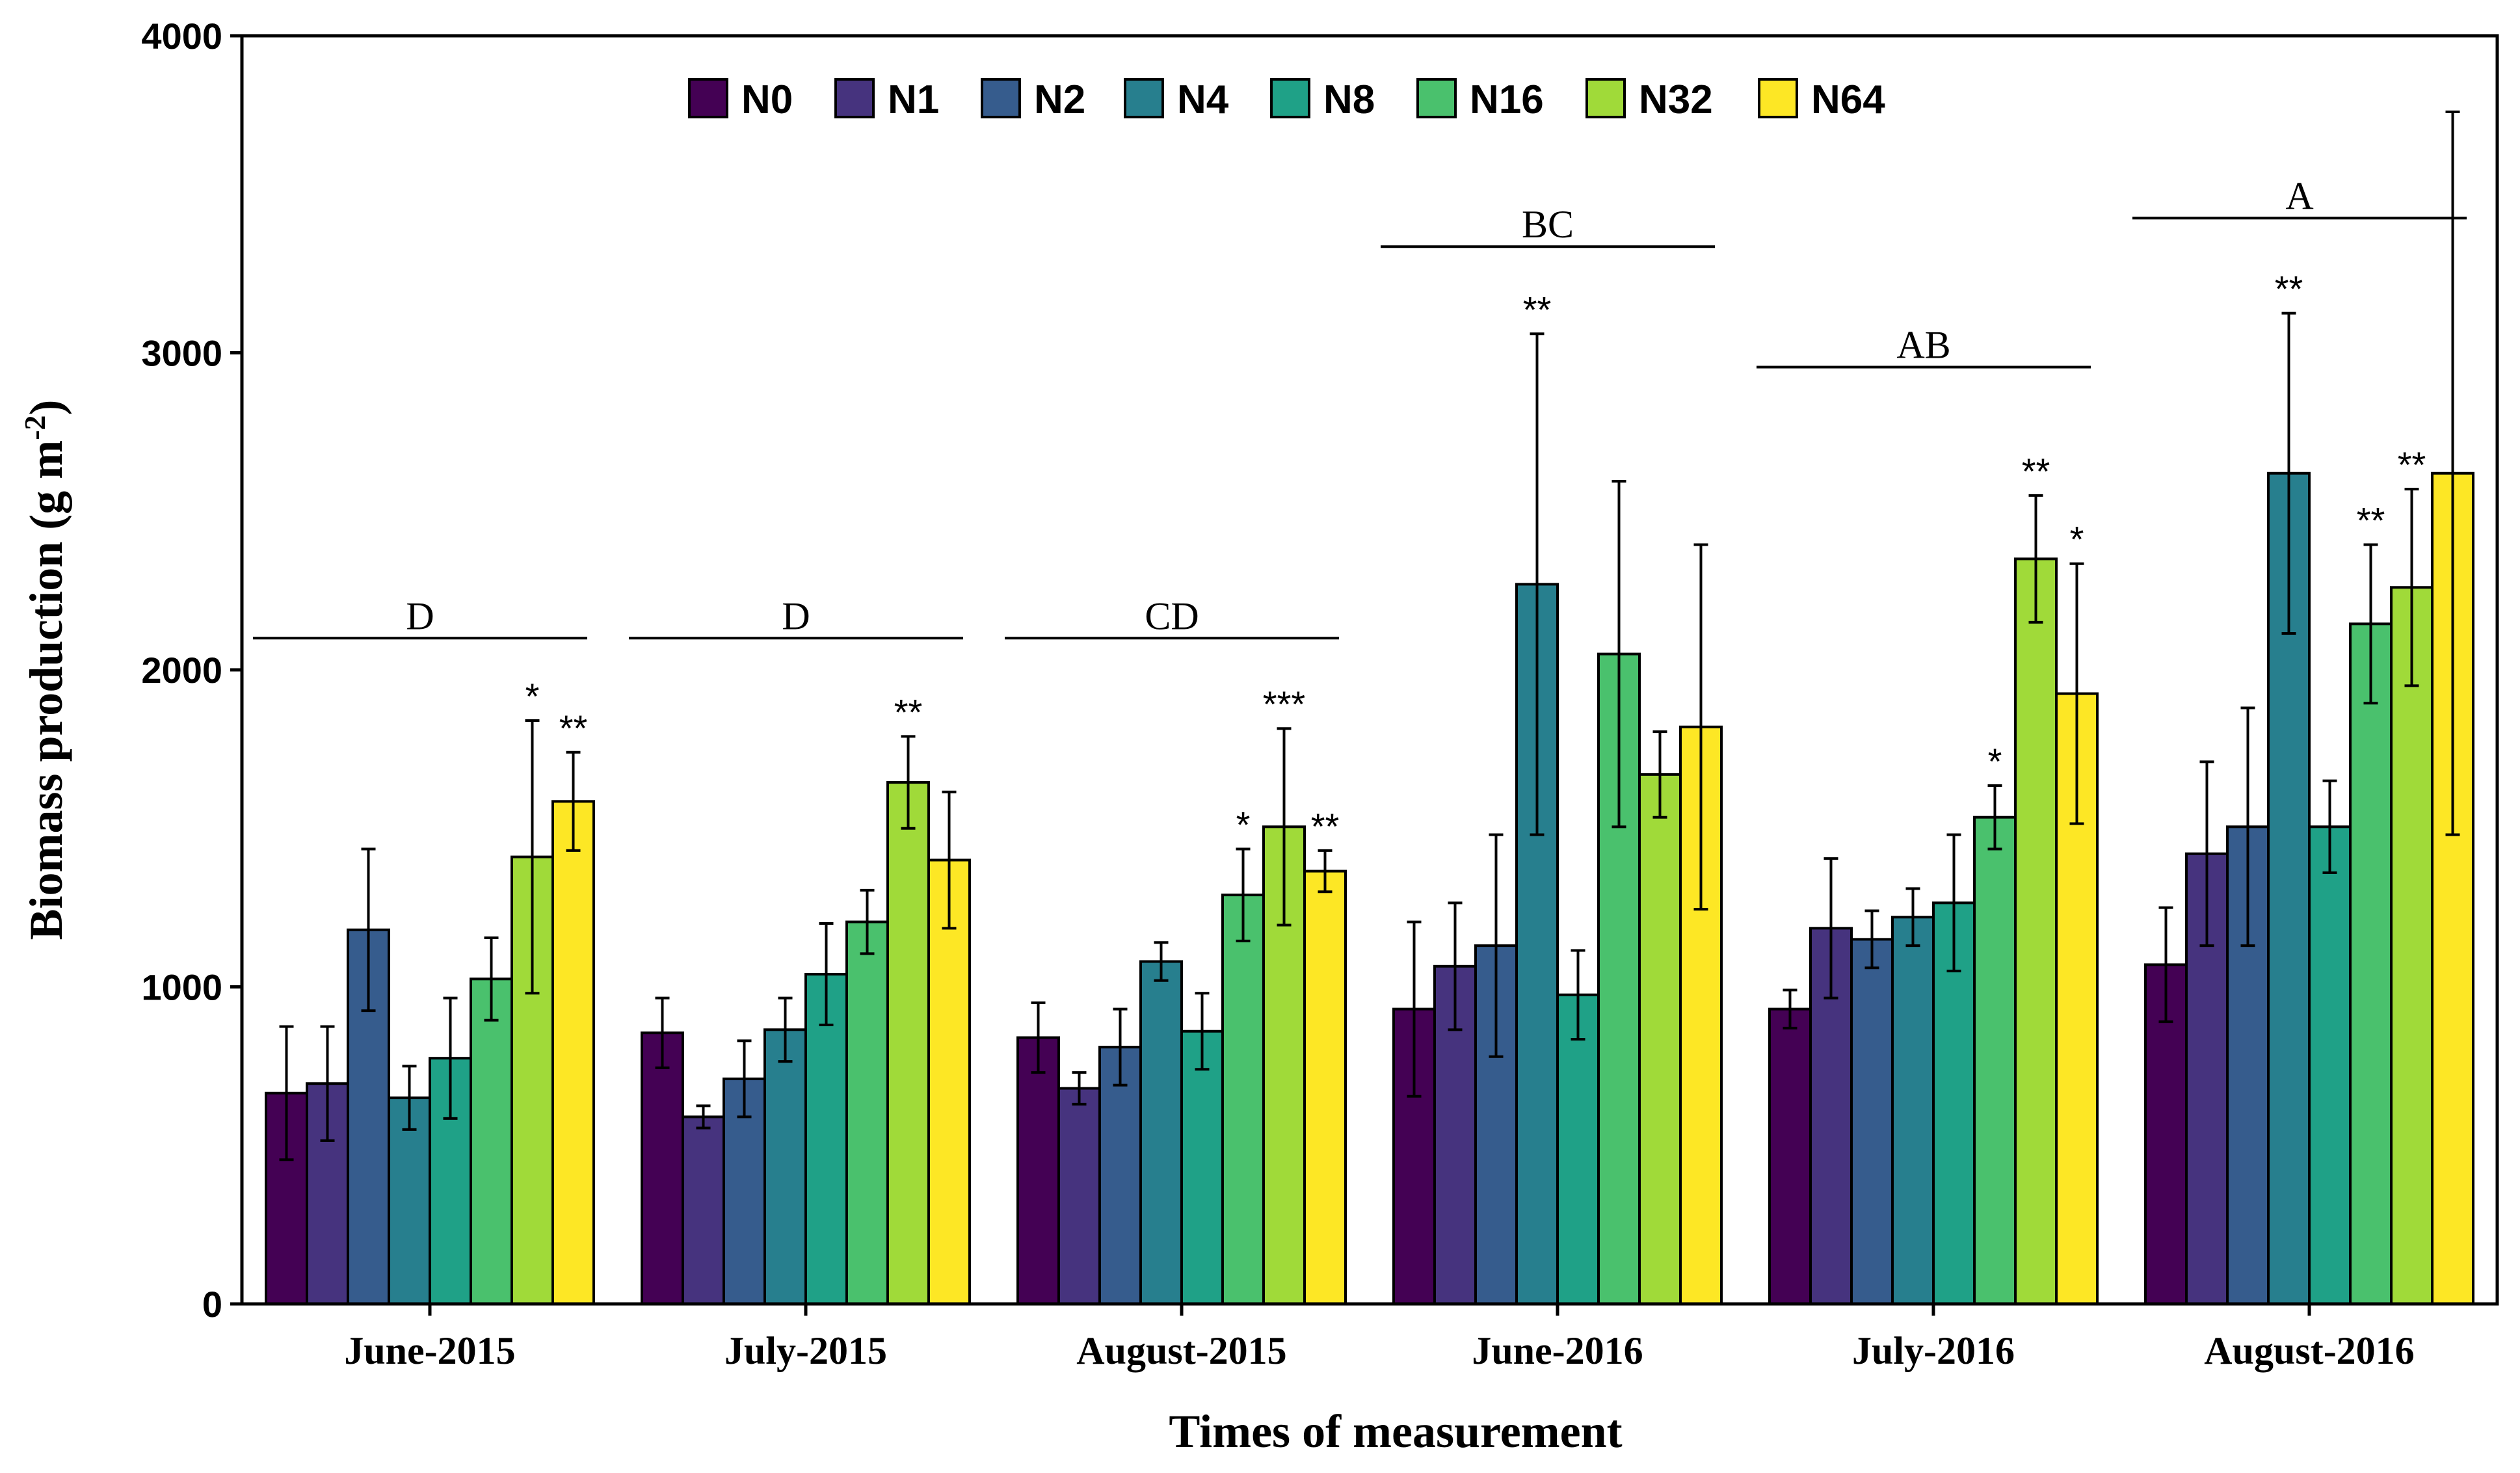 The width and height of the screenshot is (2520, 1473). Describe the element at coordinates (181, 670) in the screenshot. I see `y-tick-label-2000: 2000` at that location.